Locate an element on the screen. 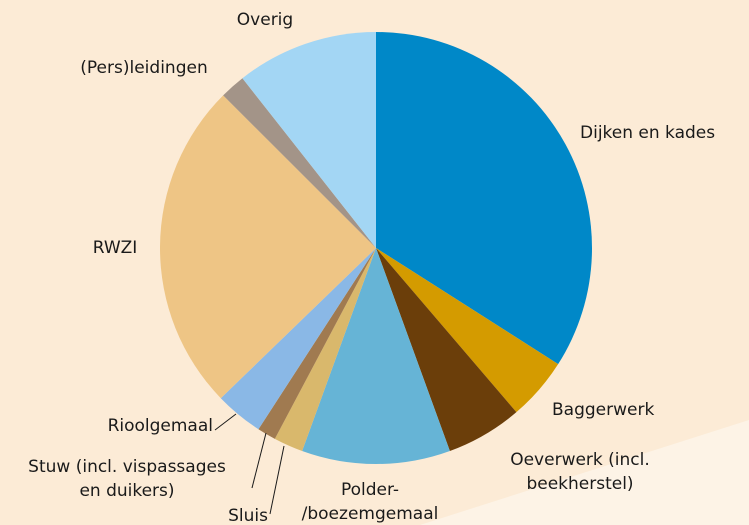  background-band is located at coordinates (584, 472).